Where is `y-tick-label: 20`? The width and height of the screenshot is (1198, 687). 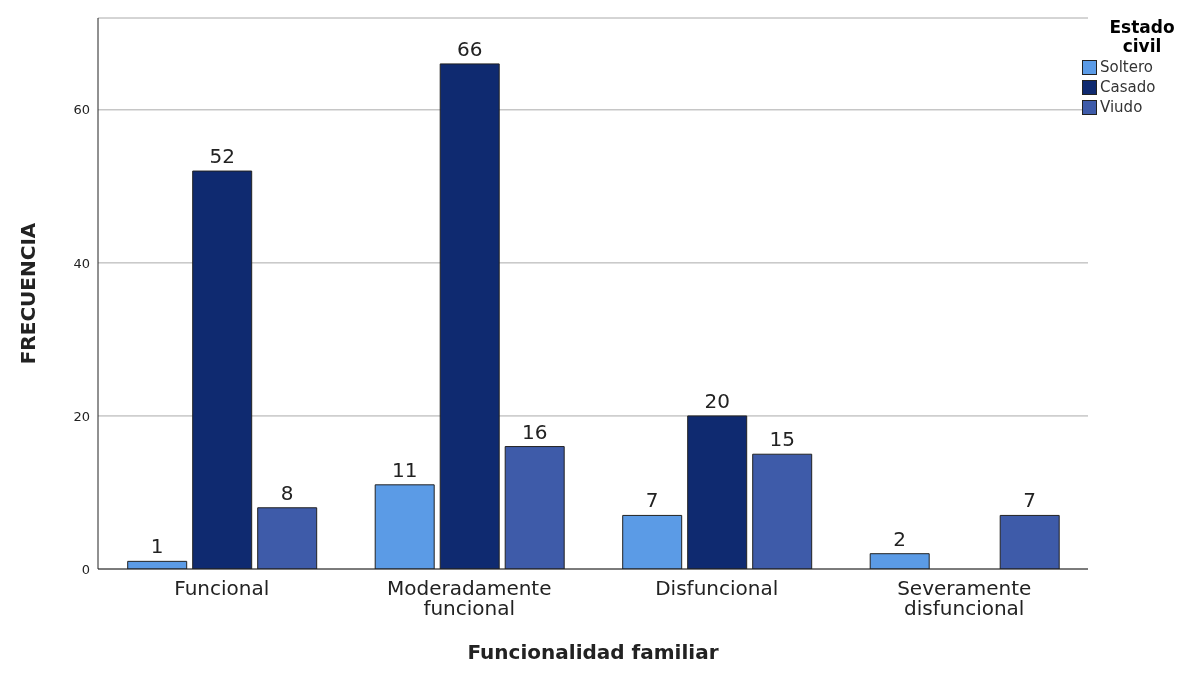 y-tick-label: 20 is located at coordinates (81, 416).